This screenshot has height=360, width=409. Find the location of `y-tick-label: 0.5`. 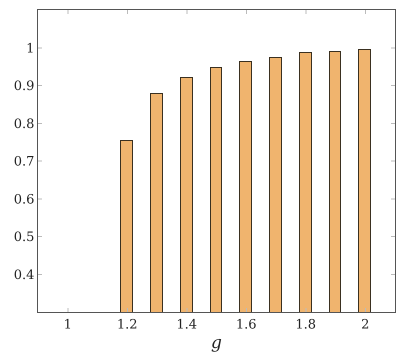

y-tick-label: 0.5 is located at coordinates (24, 238).